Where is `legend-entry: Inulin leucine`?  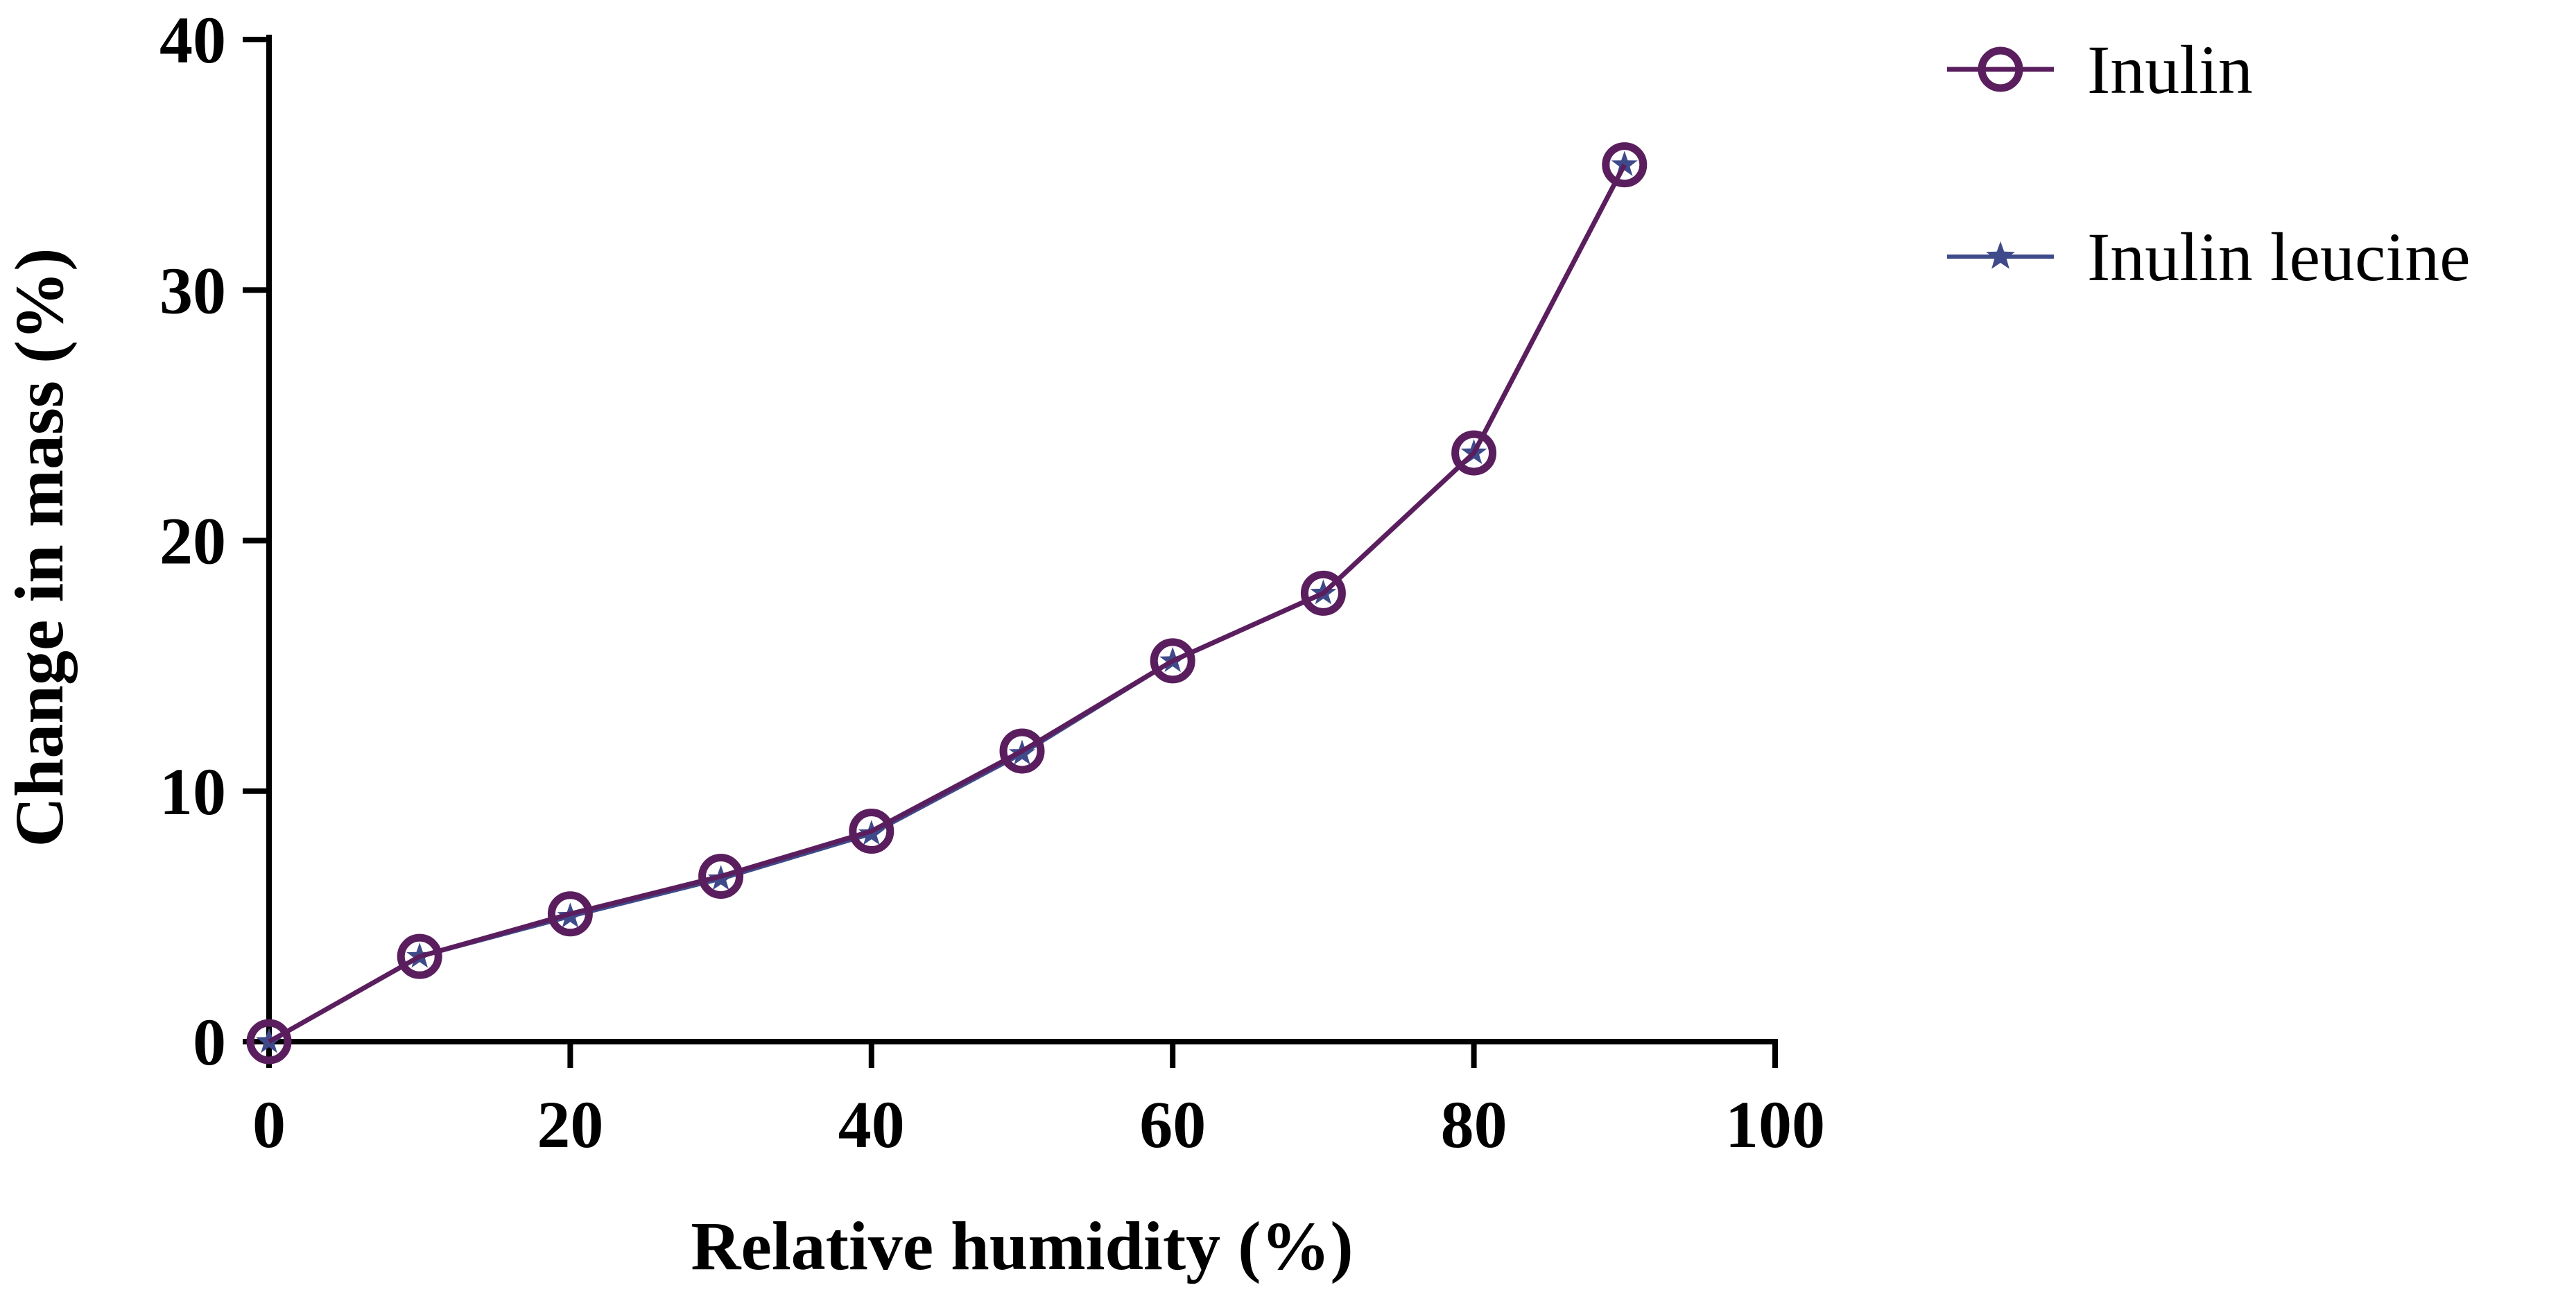
legend-entry: Inulin leucine is located at coordinates (2209, 256).